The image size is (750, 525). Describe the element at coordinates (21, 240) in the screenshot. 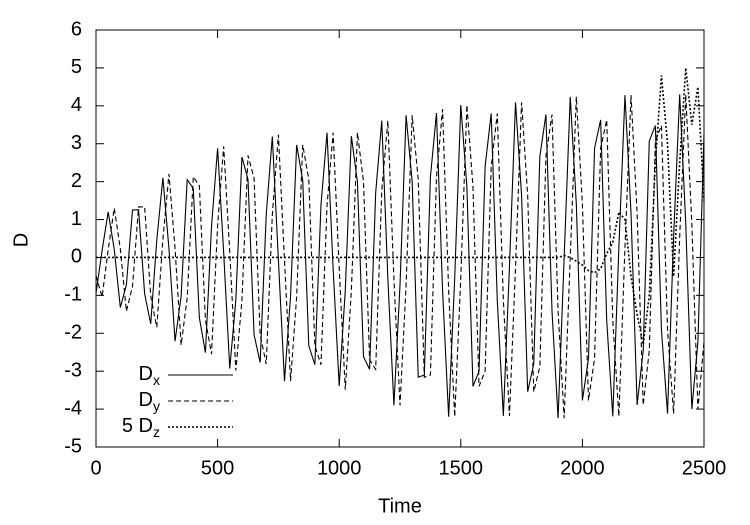

I see `y-axis-label: D` at that location.